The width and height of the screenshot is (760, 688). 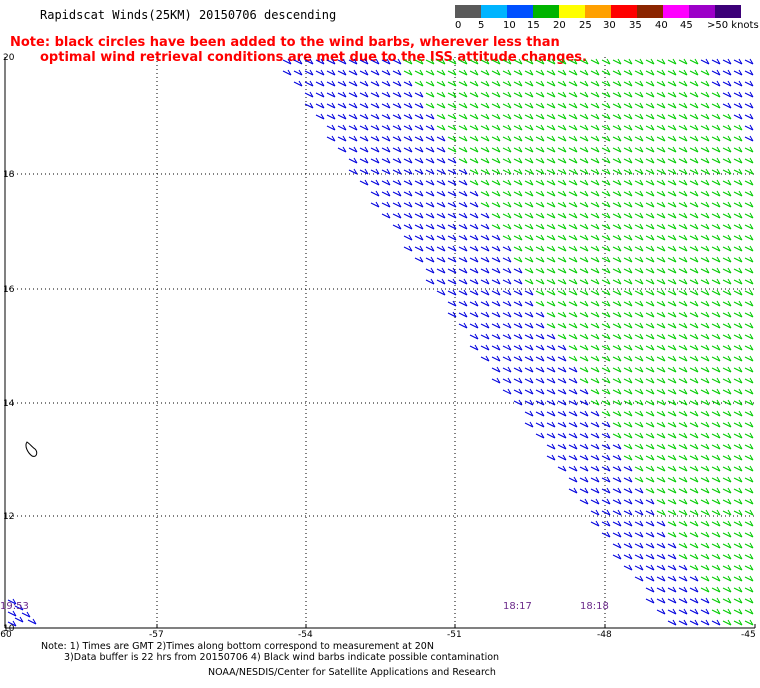 I want to click on latitude-label: 12, so click(x=8, y=517).